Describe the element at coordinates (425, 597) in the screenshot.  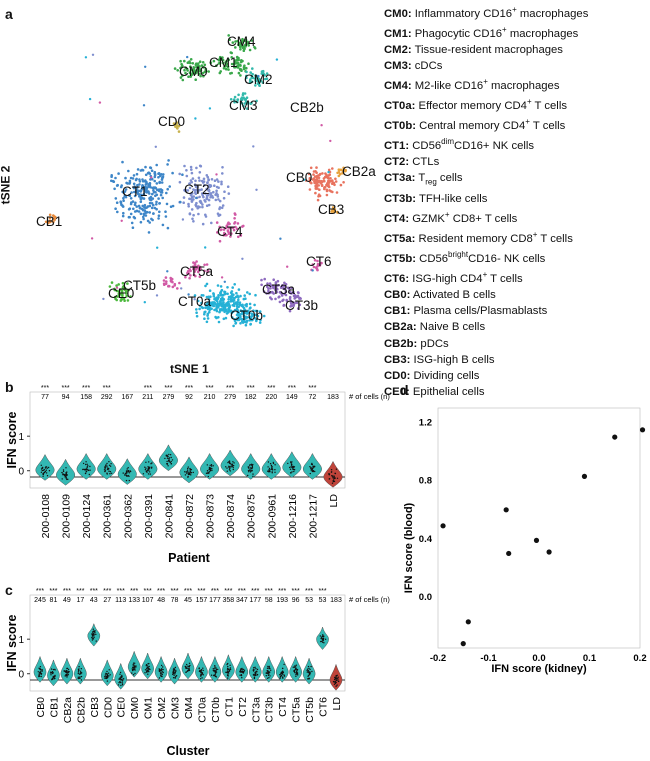
I see `y-tick-label: 0.0` at that location.